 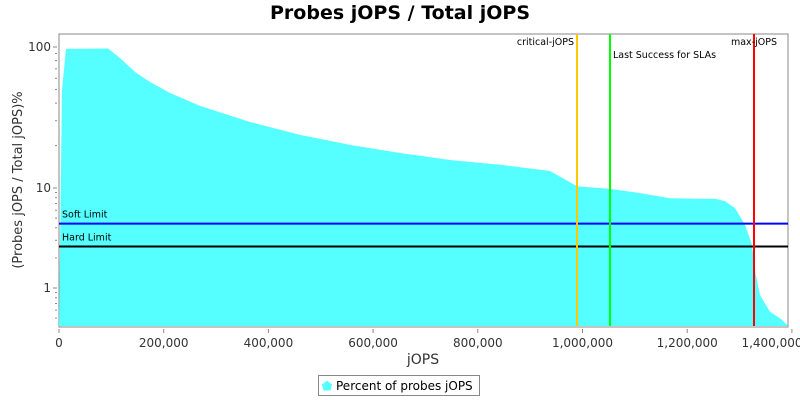 What do you see at coordinates (87, 238) in the screenshot?
I see `hline-label-1: Hard Limit` at bounding box center [87, 238].